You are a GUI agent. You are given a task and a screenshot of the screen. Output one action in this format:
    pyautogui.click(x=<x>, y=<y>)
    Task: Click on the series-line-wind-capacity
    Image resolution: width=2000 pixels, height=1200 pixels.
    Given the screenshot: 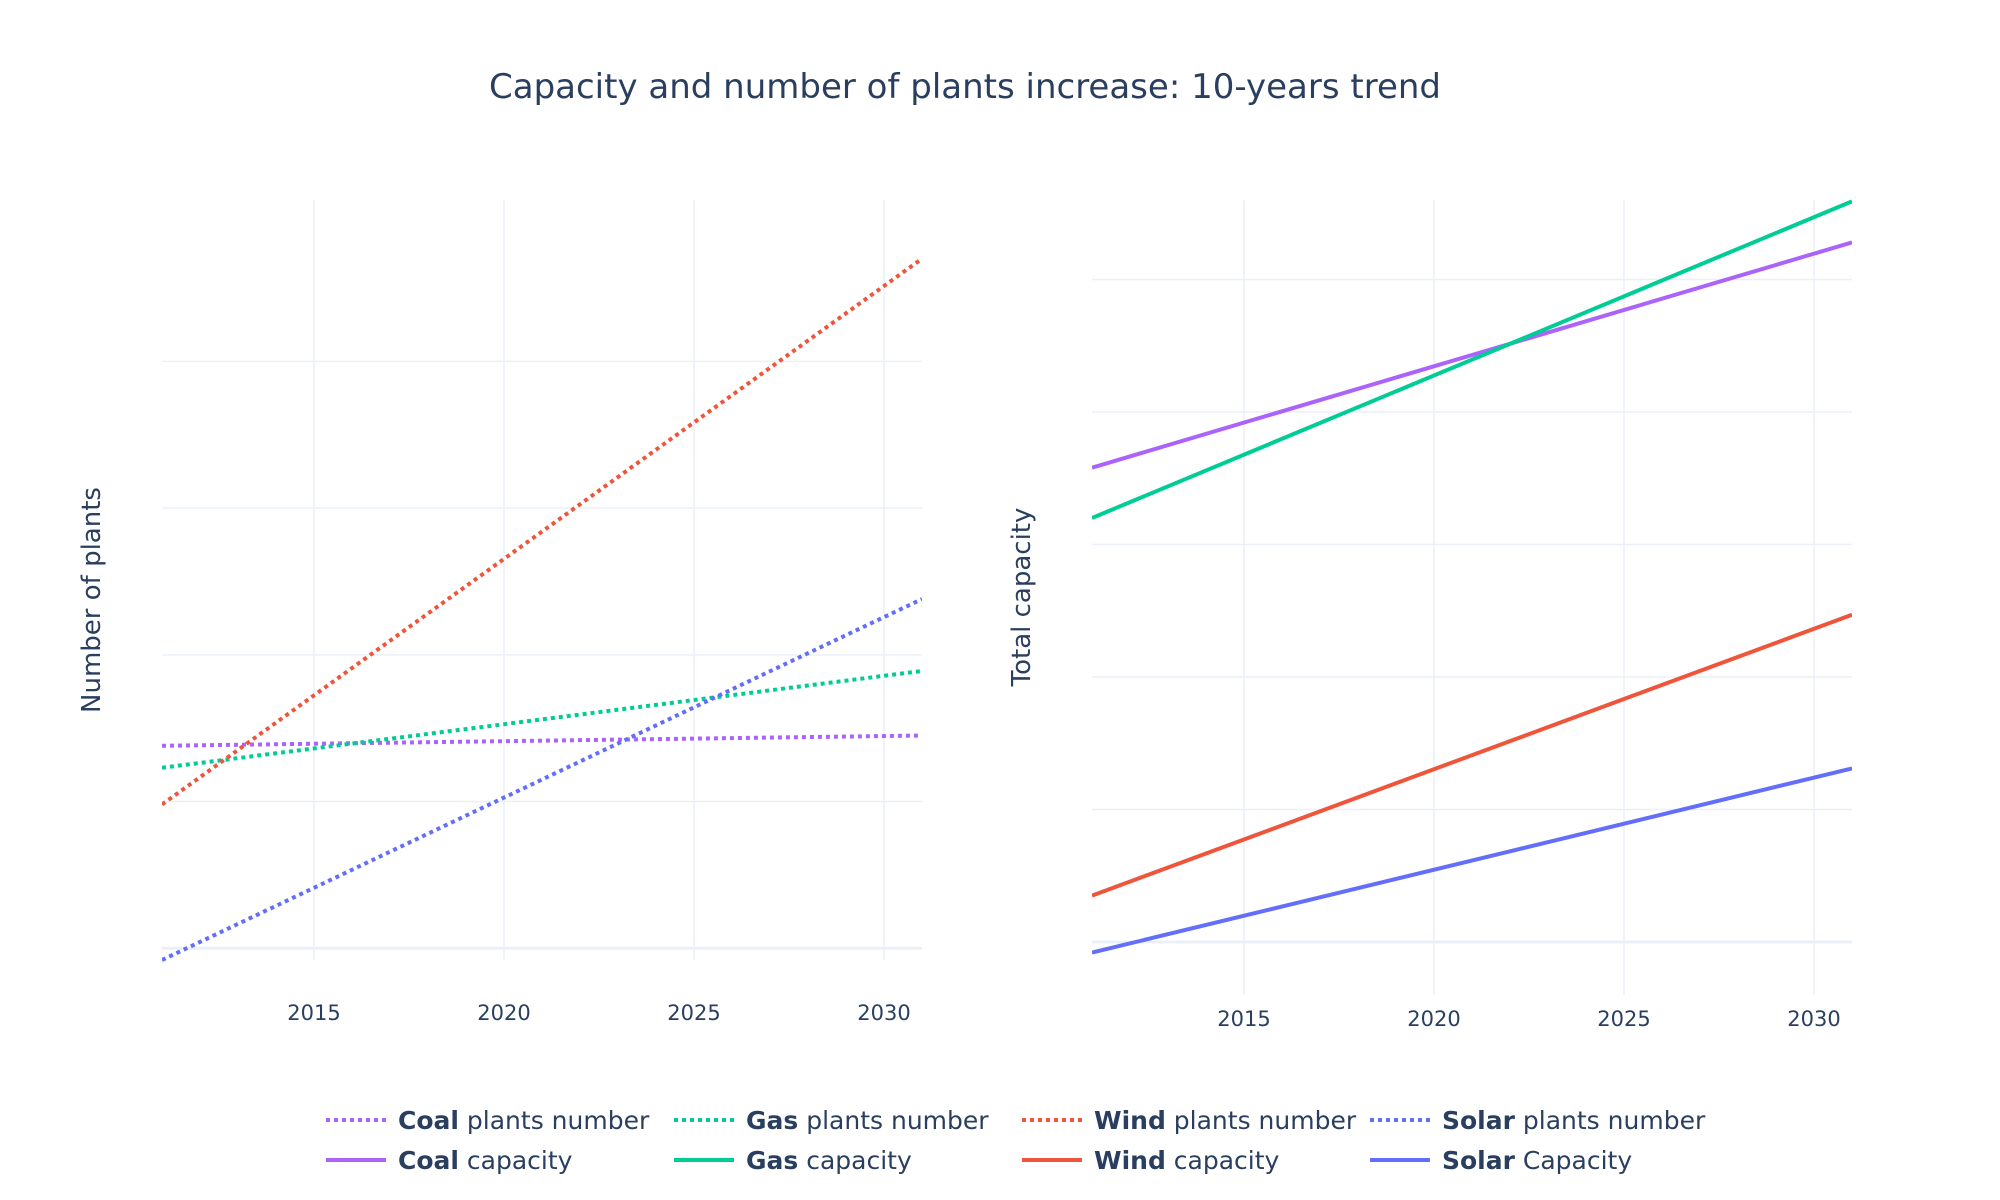 What is the action you would take?
    pyautogui.click(x=1472, y=755)
    